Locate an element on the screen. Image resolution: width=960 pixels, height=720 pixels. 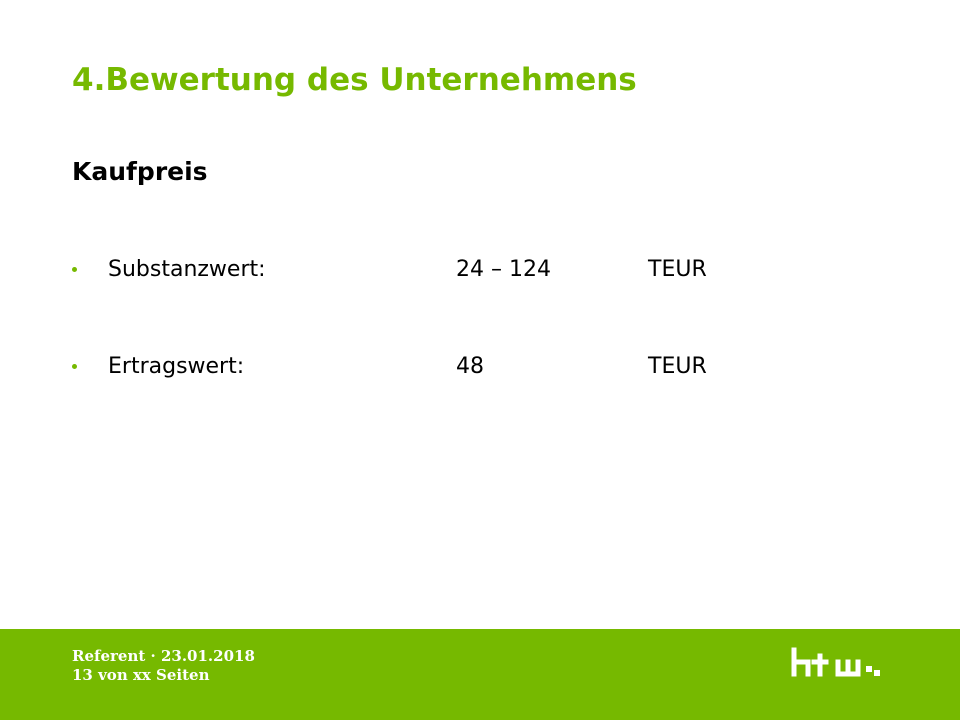
bullet-label: Substanzwert: is located at coordinates (187, 269).